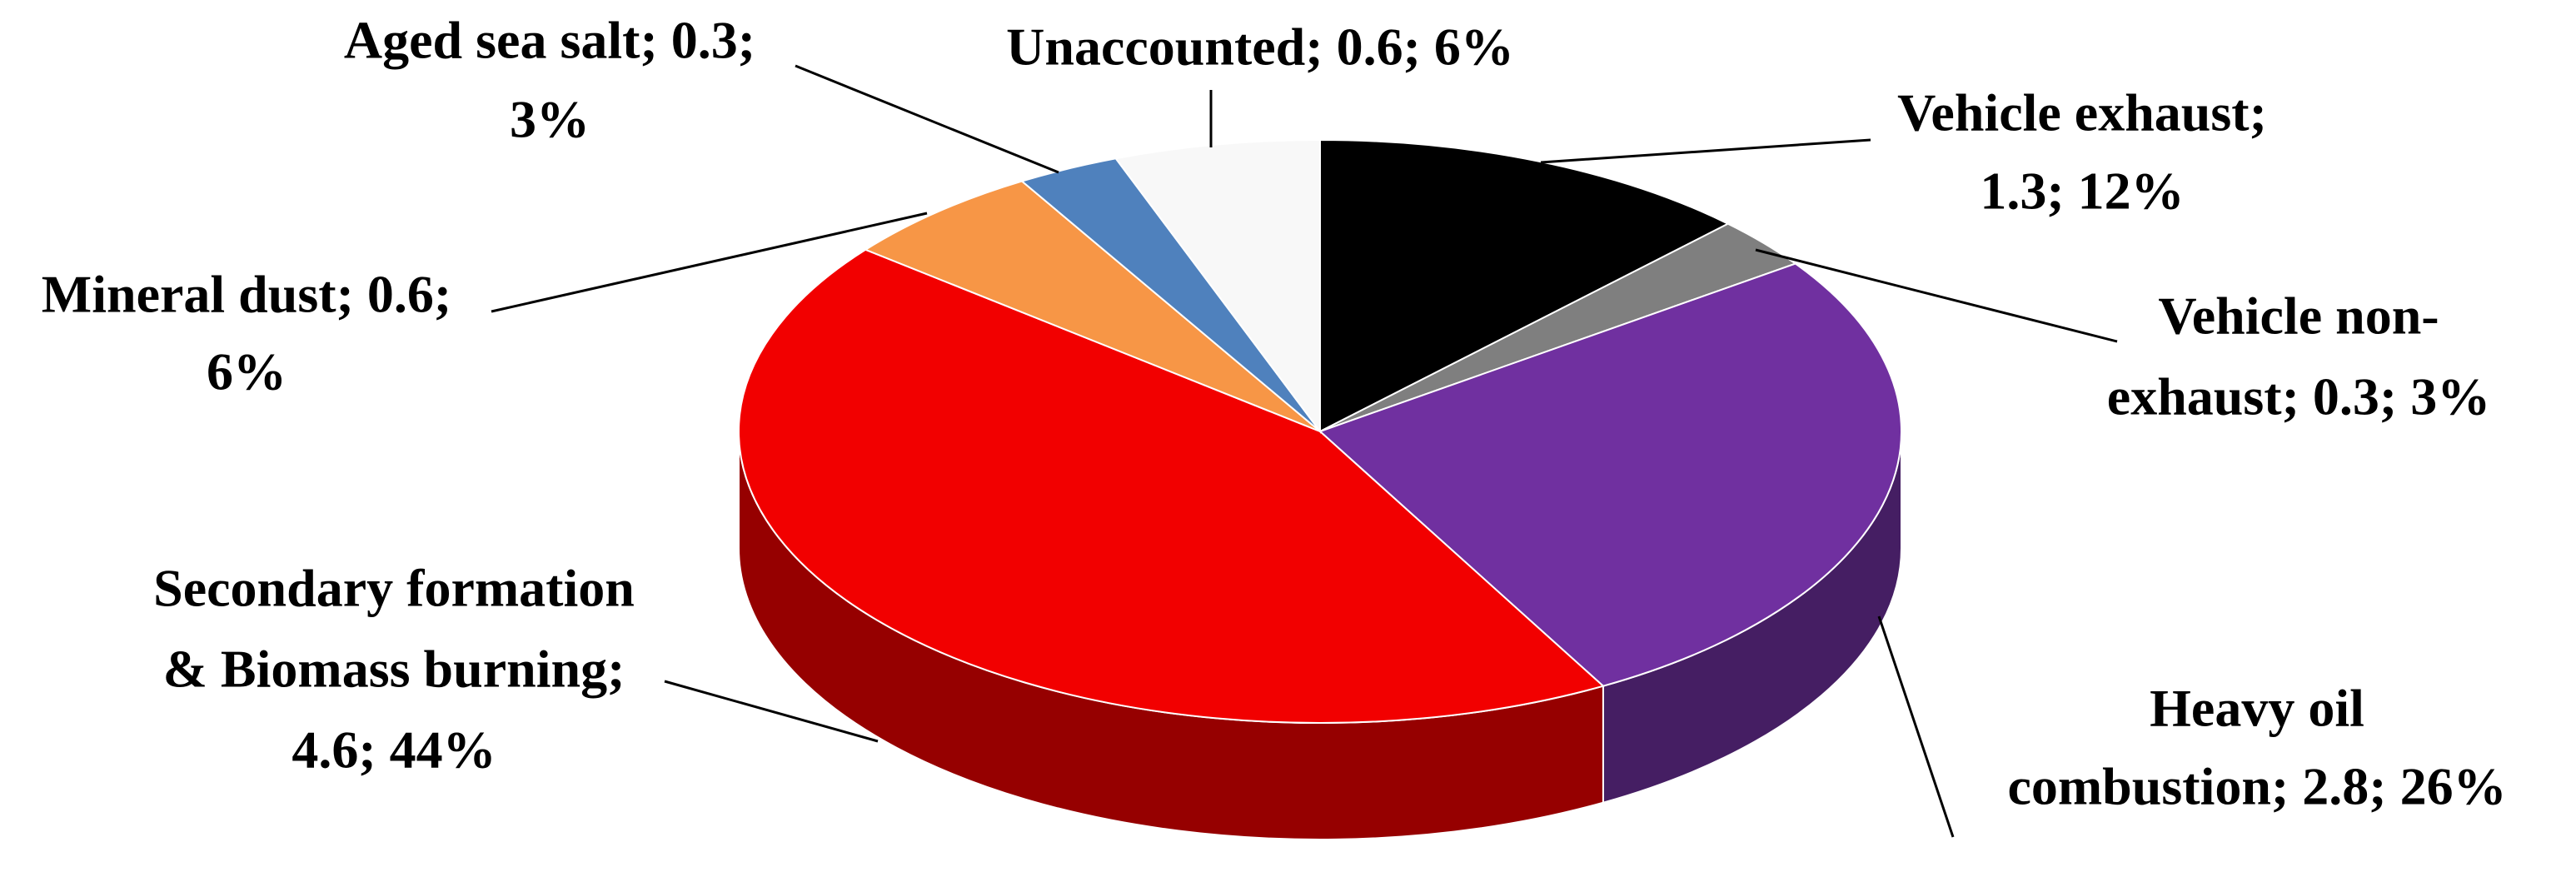  I want to click on data-label: Unaccounted; 0.6; 6%, so click(1260, 47).